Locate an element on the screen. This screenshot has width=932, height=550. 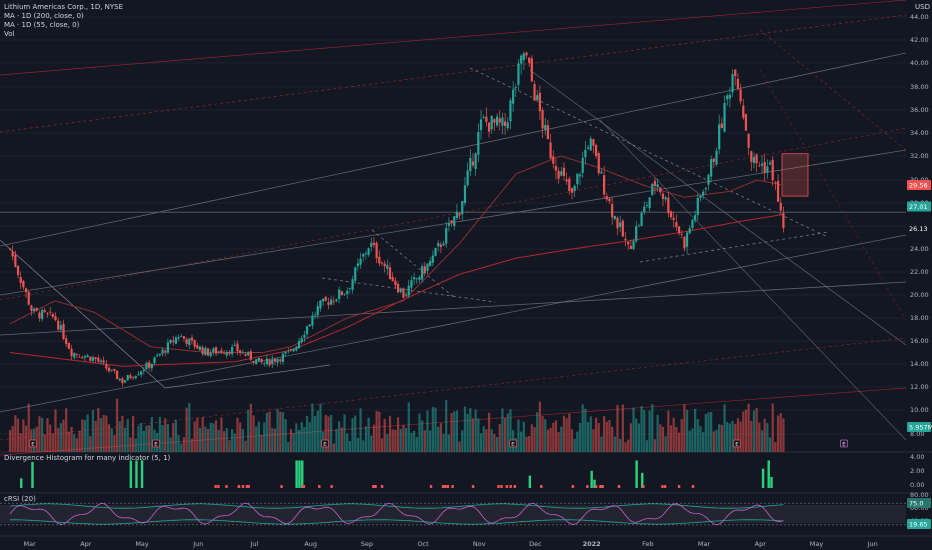
divergence-bar is located at coordinates (299, 474).